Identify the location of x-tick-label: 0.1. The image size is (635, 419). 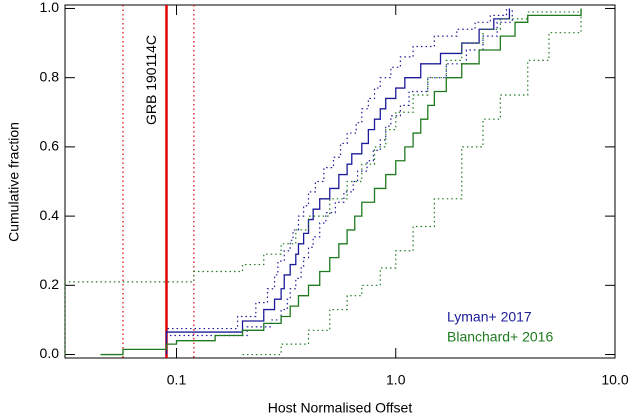
(177, 380).